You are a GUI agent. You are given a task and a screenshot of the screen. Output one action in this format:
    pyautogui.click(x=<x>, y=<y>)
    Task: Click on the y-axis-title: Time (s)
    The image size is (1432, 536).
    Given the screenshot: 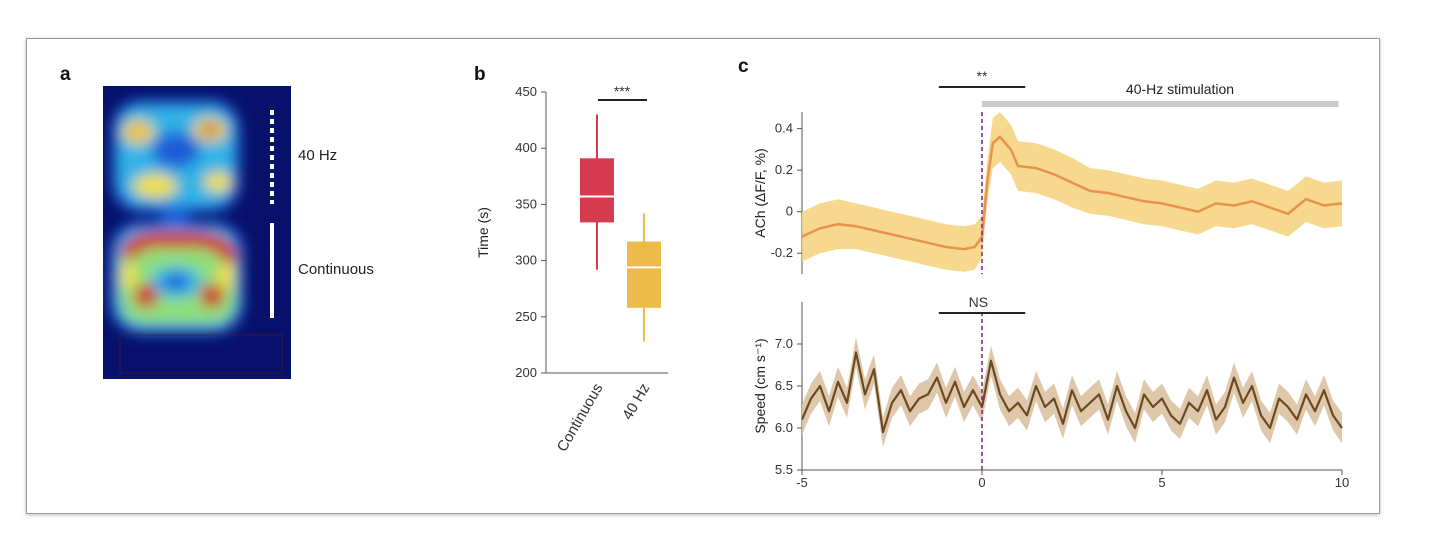 What is the action you would take?
    pyautogui.click(x=483, y=232)
    